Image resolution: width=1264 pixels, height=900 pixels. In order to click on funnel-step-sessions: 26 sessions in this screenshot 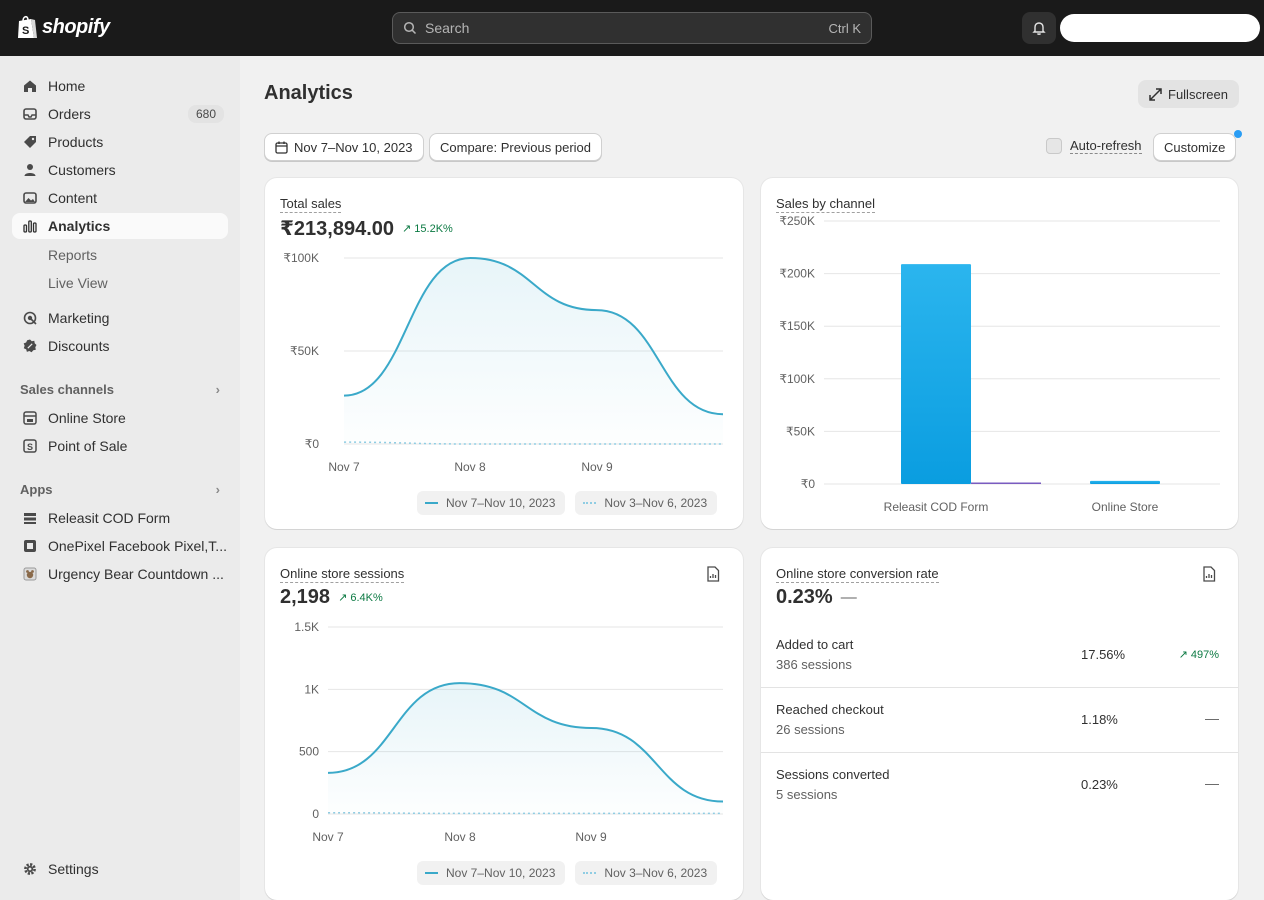, I will do `click(810, 729)`.